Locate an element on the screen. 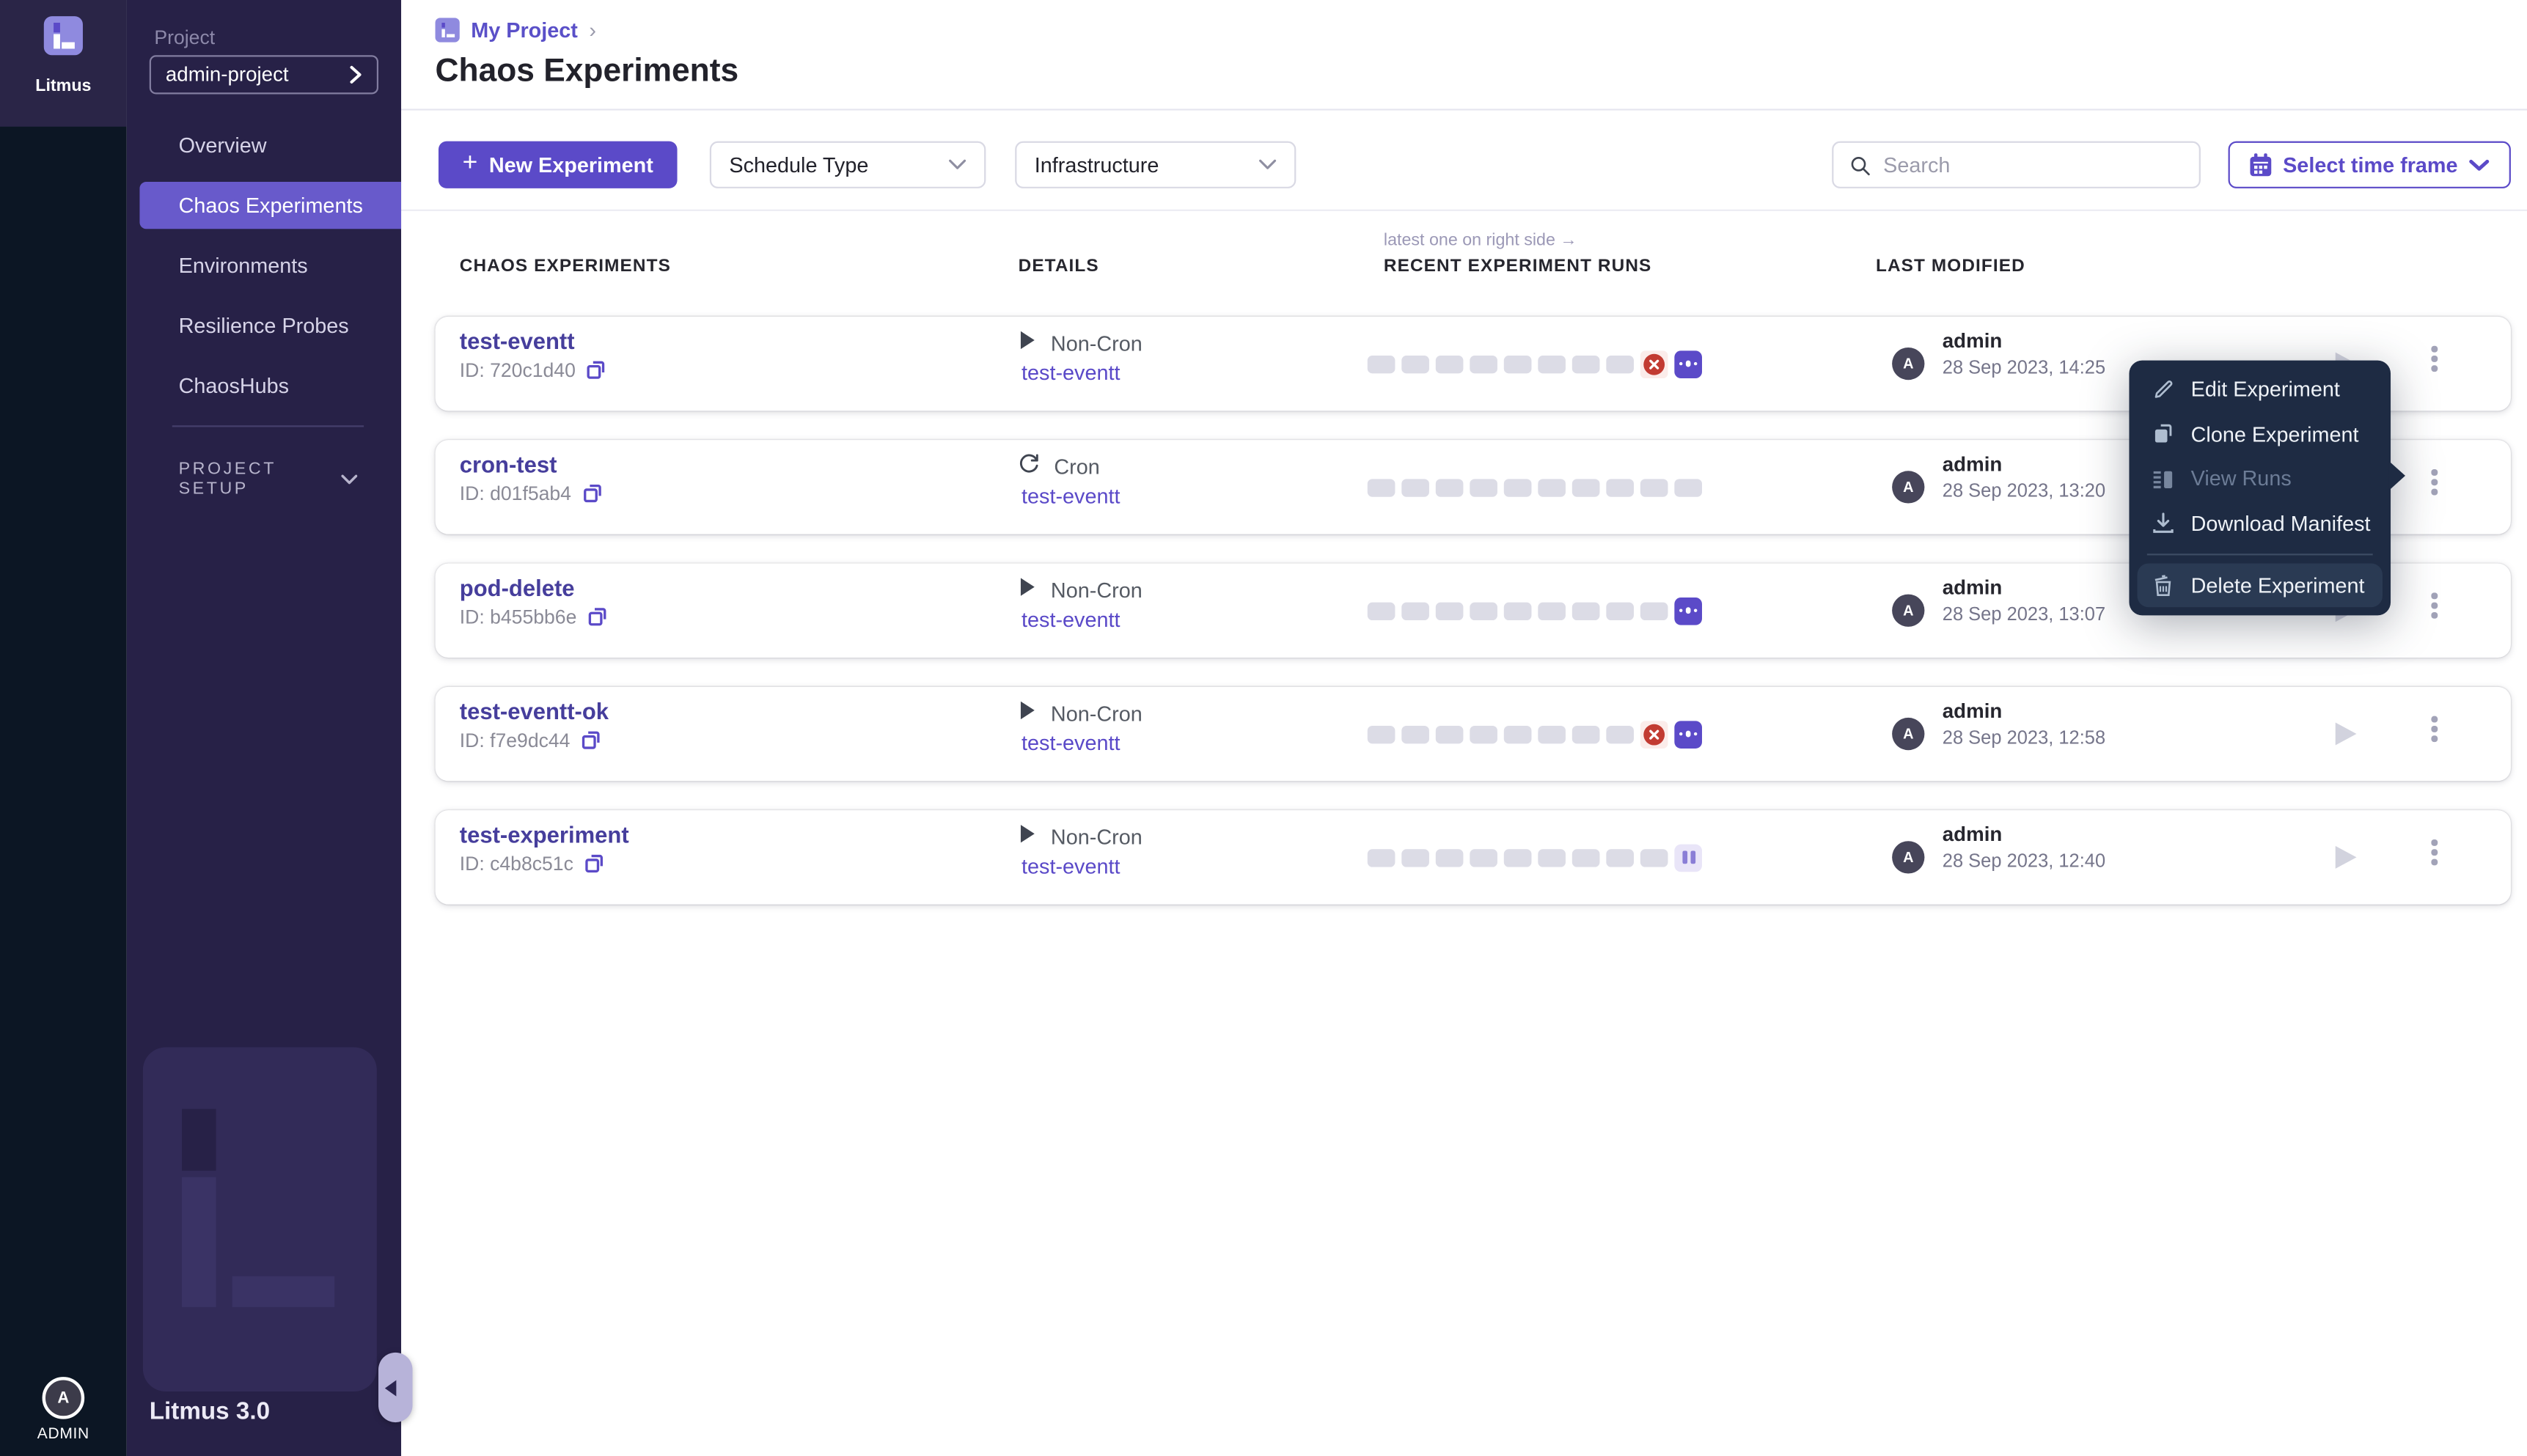 The image size is (2527, 1456). user-avatar: A is located at coordinates (63, 1398).